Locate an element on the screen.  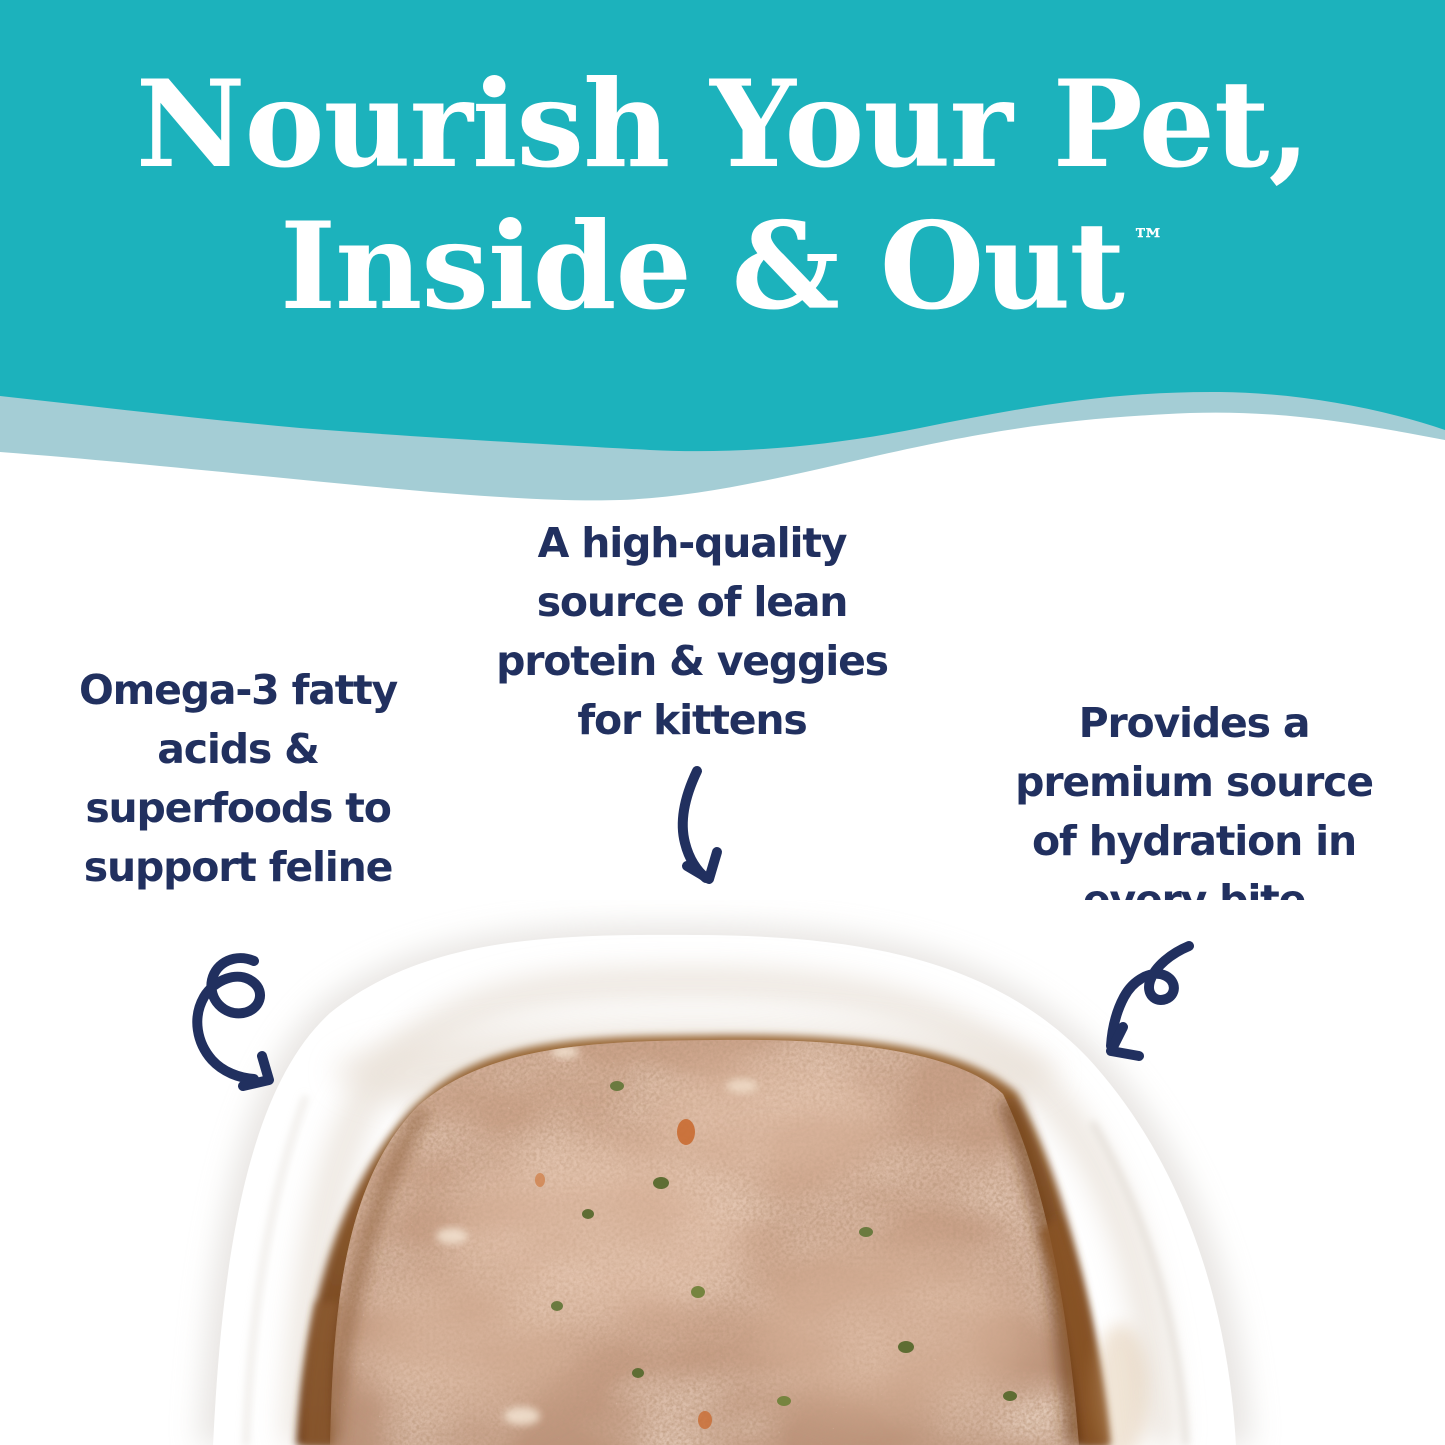
plate-rim-line-left is located at coordinates (276, 1269).